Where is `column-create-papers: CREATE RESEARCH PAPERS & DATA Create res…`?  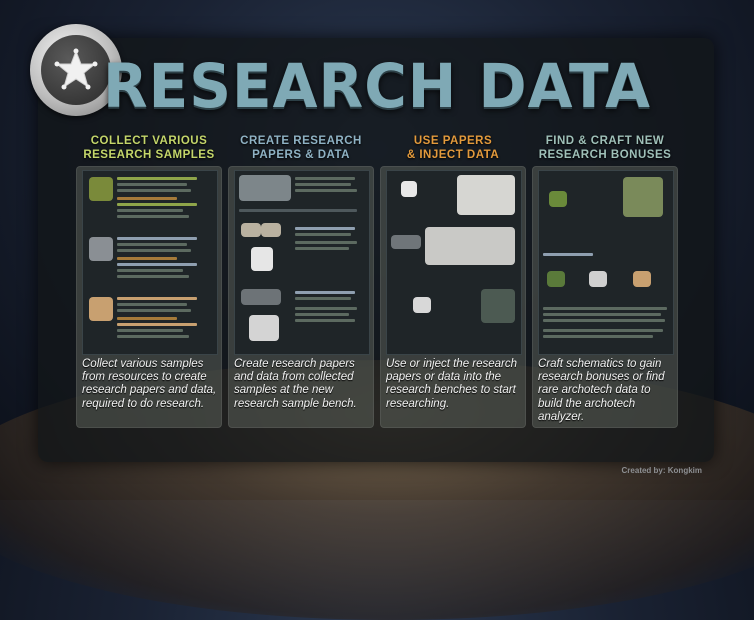
column-create-papers: CREATE RESEARCH PAPERS & DATA Create res… is located at coordinates (301, 281).